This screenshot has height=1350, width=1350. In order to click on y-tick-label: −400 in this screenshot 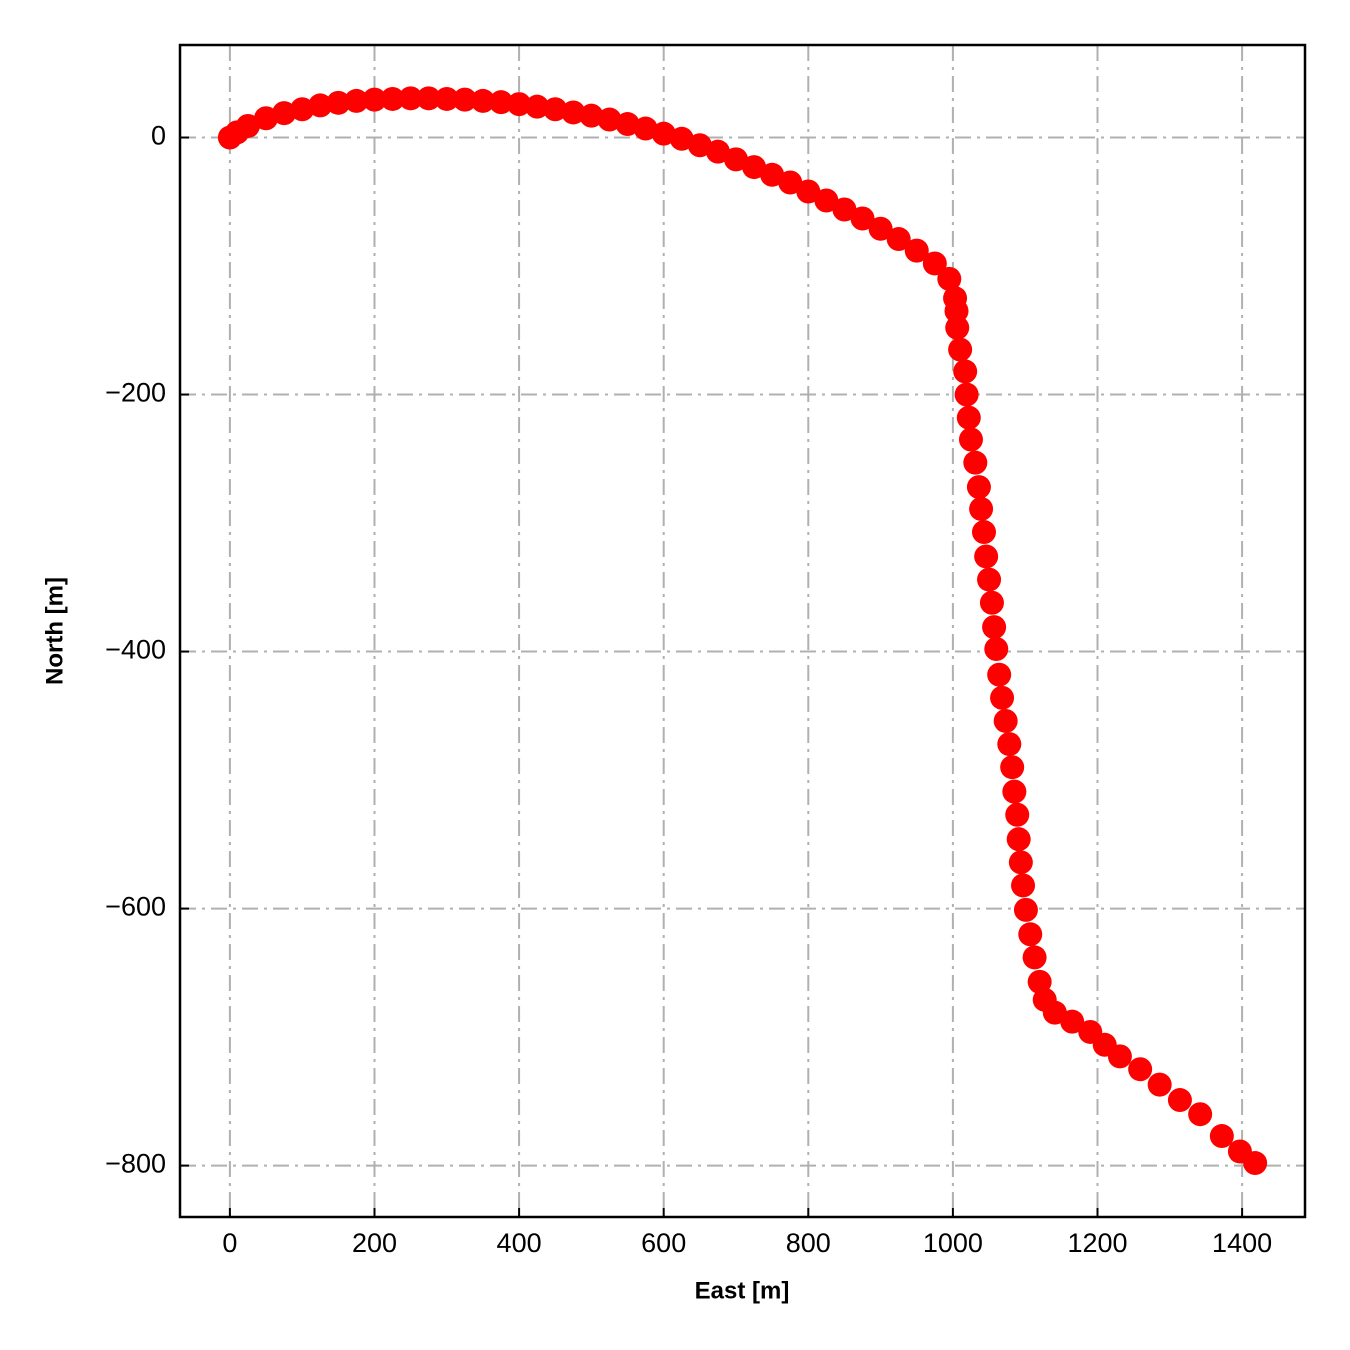, I will do `click(135, 650)`.